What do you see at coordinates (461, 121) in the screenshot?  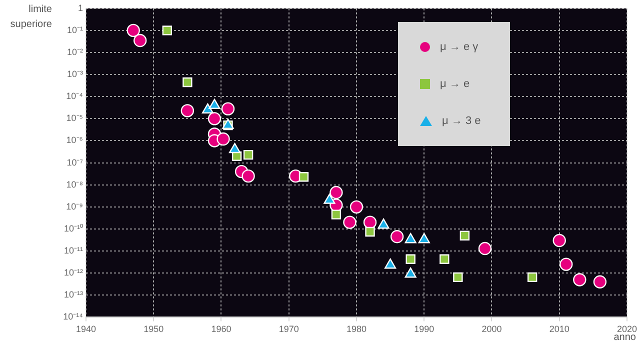 I see `legend-label: μ → 3 e` at bounding box center [461, 121].